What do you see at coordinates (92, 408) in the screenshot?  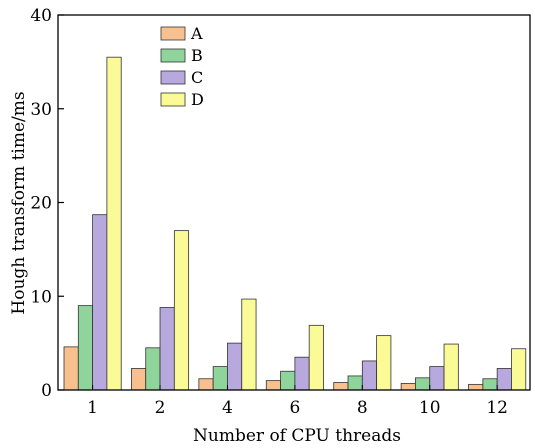 I see `x-tick-label: 1` at bounding box center [92, 408].